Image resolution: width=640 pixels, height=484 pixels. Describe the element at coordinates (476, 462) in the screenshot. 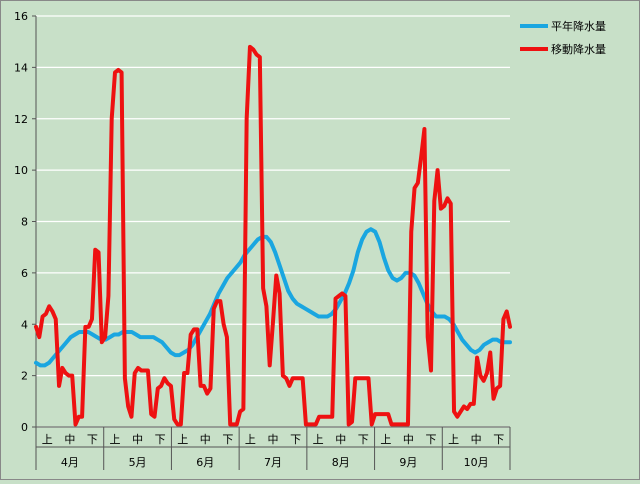

I see `month-label: 10月` at that location.